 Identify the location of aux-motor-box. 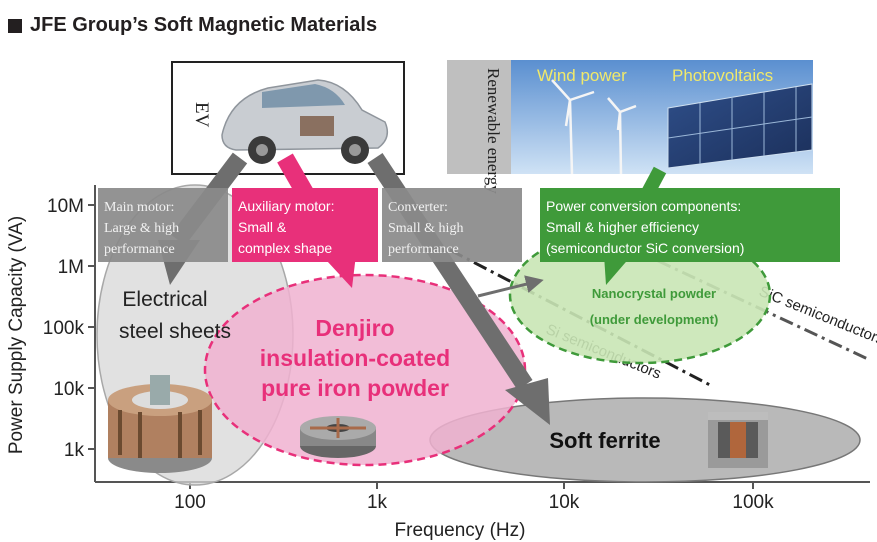
(305, 225).